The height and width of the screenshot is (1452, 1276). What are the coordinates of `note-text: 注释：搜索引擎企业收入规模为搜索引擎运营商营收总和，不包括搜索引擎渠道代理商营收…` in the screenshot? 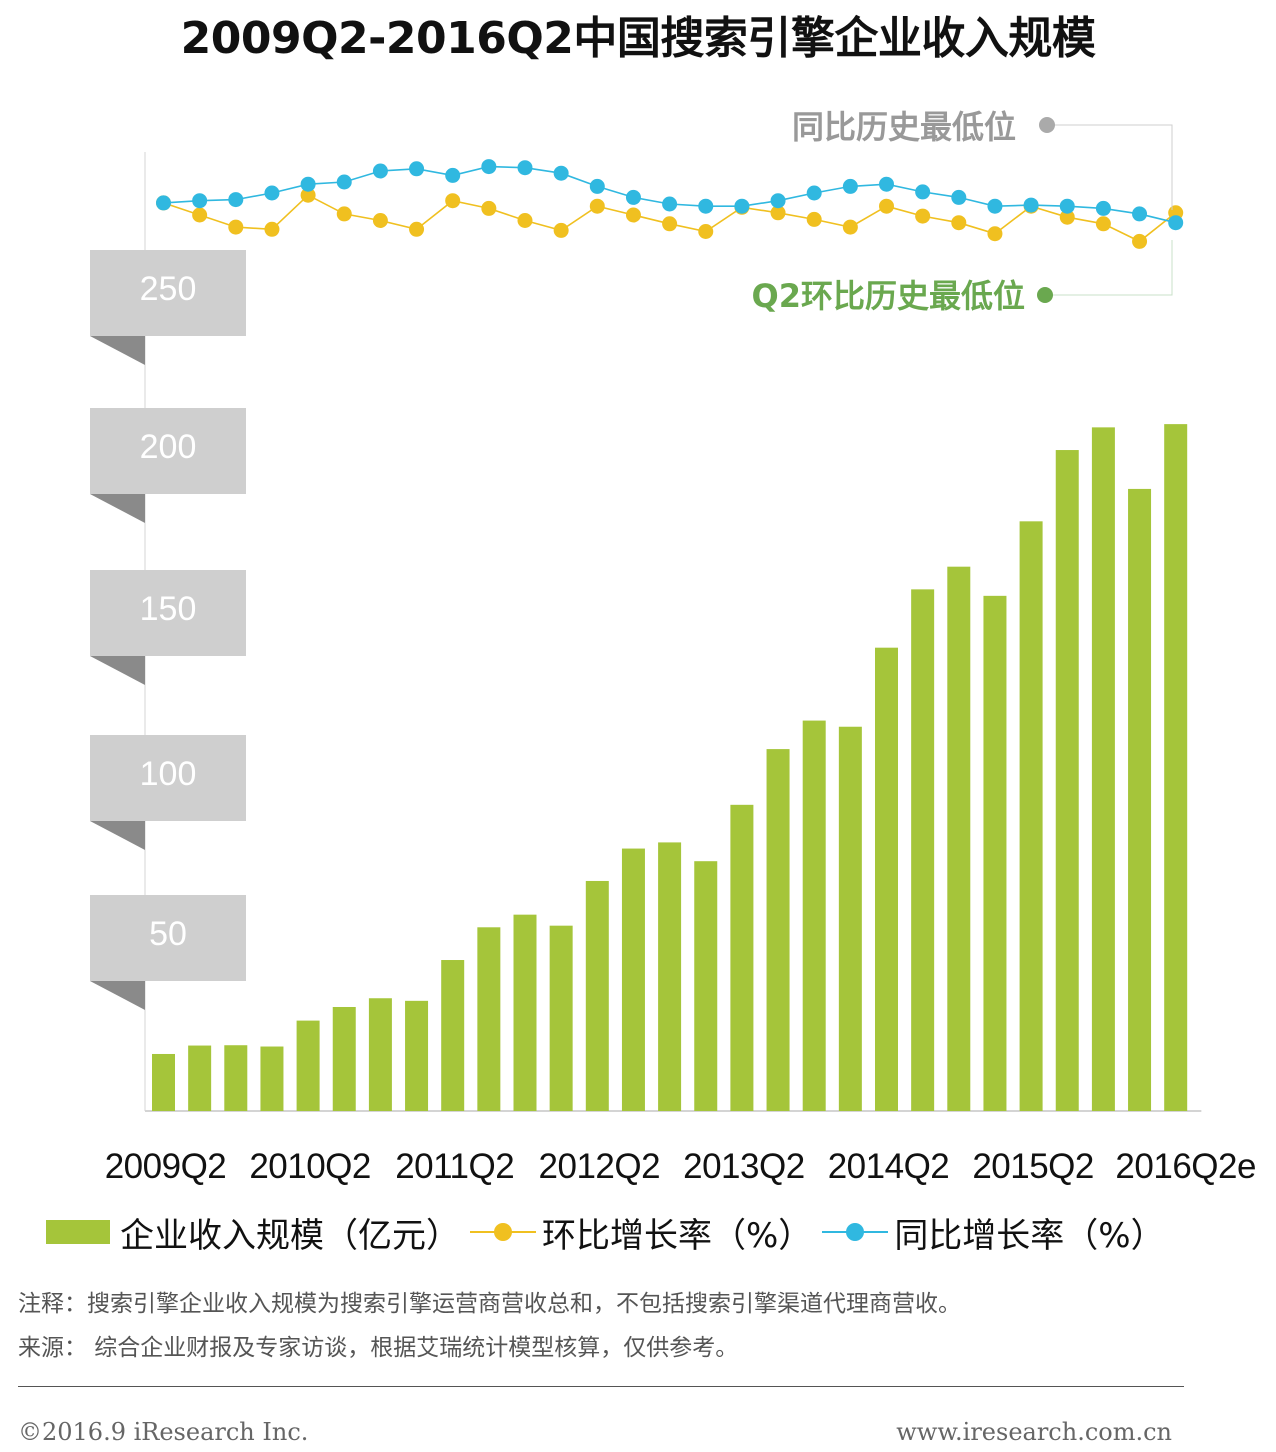 It's located at (489, 1304).